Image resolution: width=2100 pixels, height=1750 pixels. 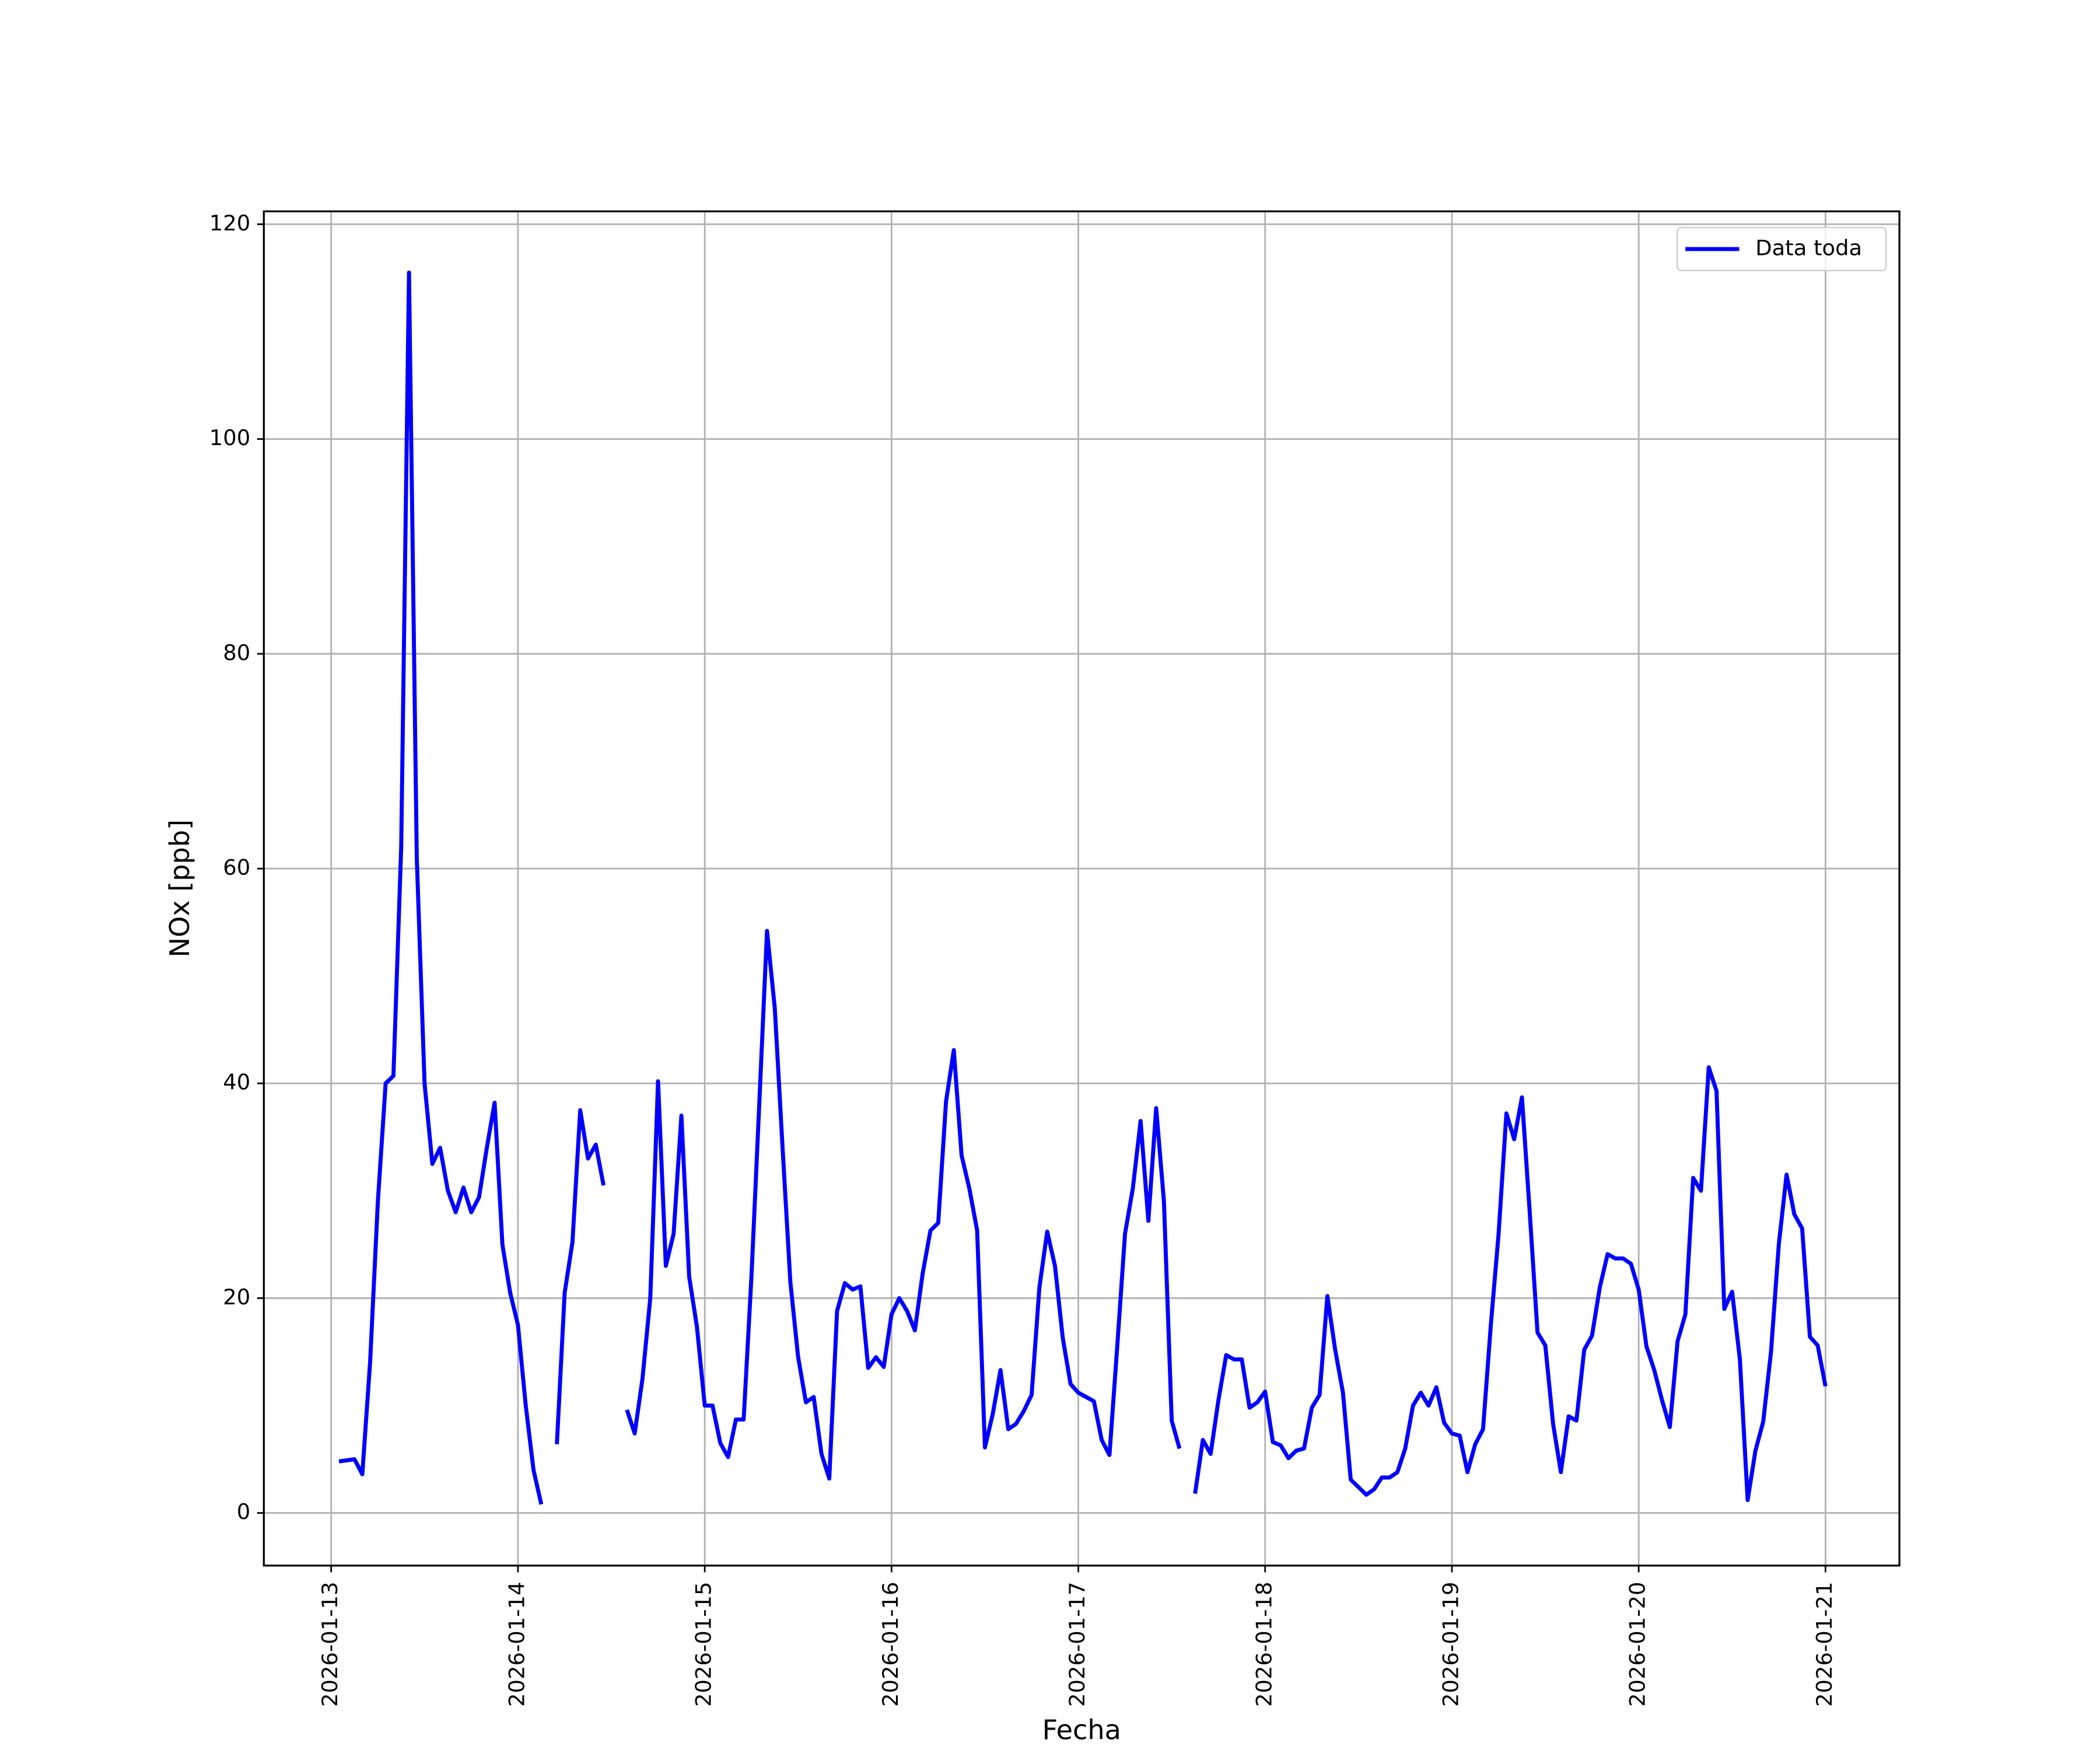 What do you see at coordinates (329, 1644) in the screenshot?
I see `x-tick-label: 2026-01-13` at bounding box center [329, 1644].